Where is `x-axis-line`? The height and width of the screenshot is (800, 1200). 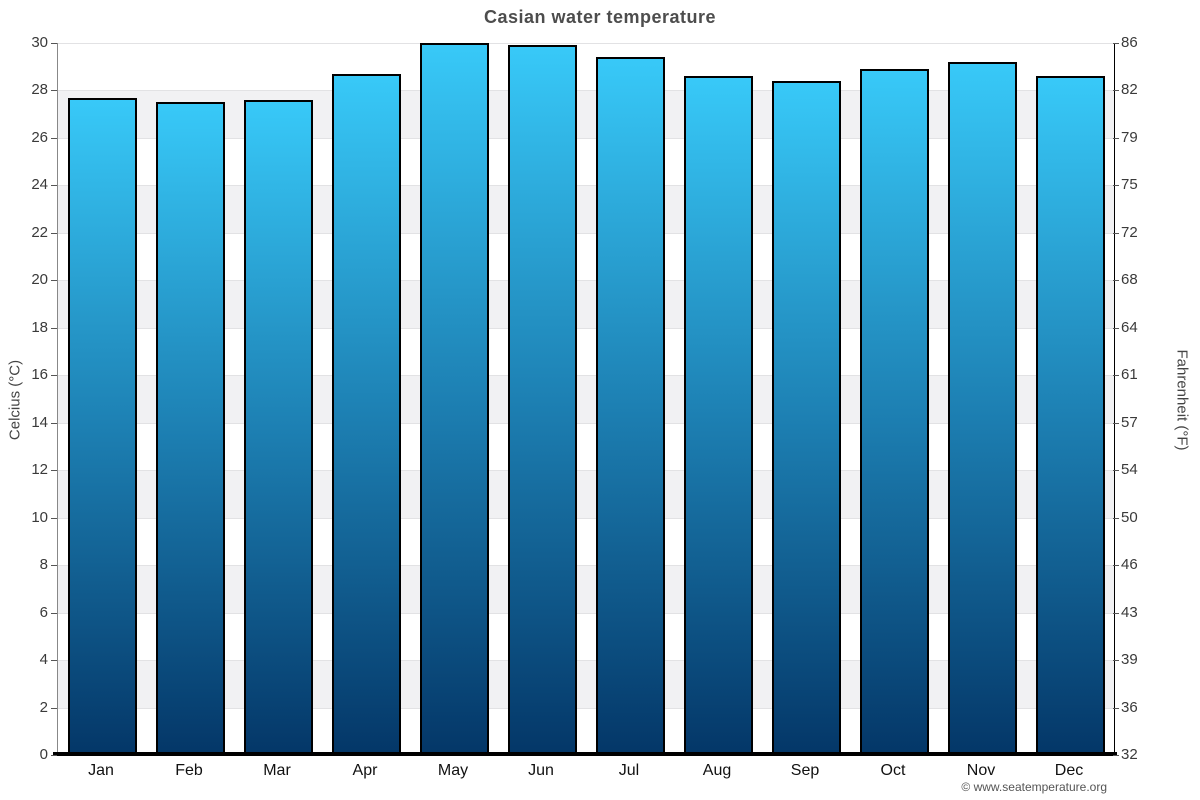
x-axis-line is located at coordinates (585, 754).